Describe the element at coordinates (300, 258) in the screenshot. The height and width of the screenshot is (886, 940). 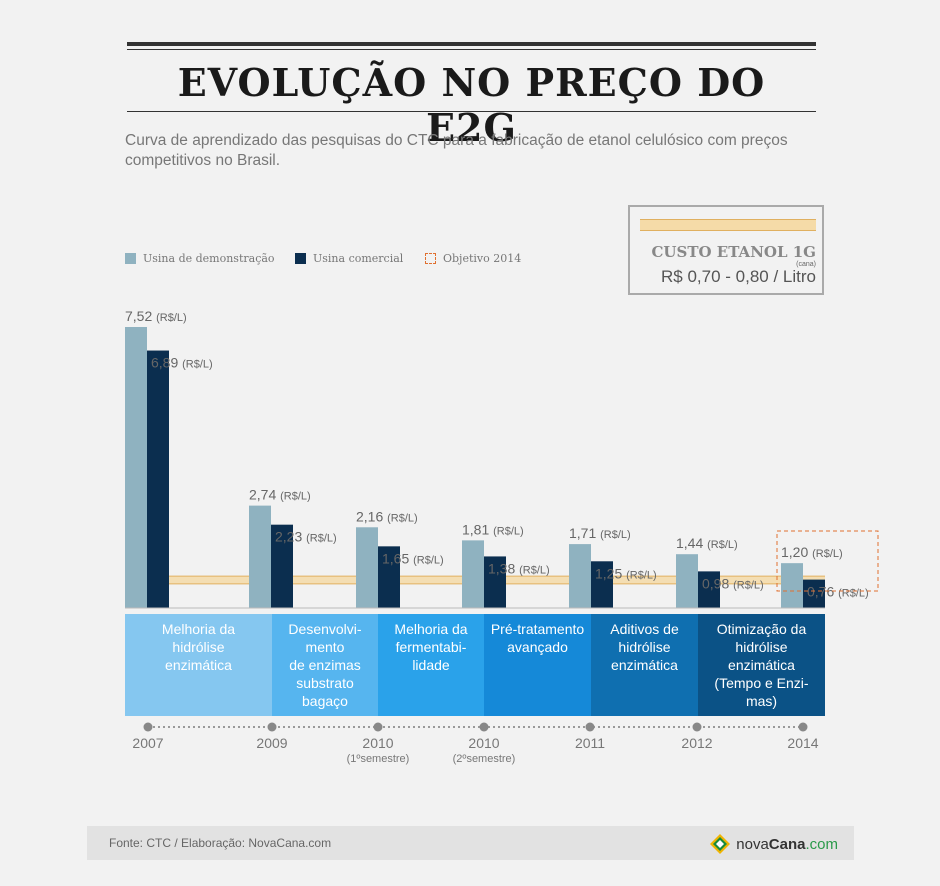
I see `legend-comercial-swatch` at that location.